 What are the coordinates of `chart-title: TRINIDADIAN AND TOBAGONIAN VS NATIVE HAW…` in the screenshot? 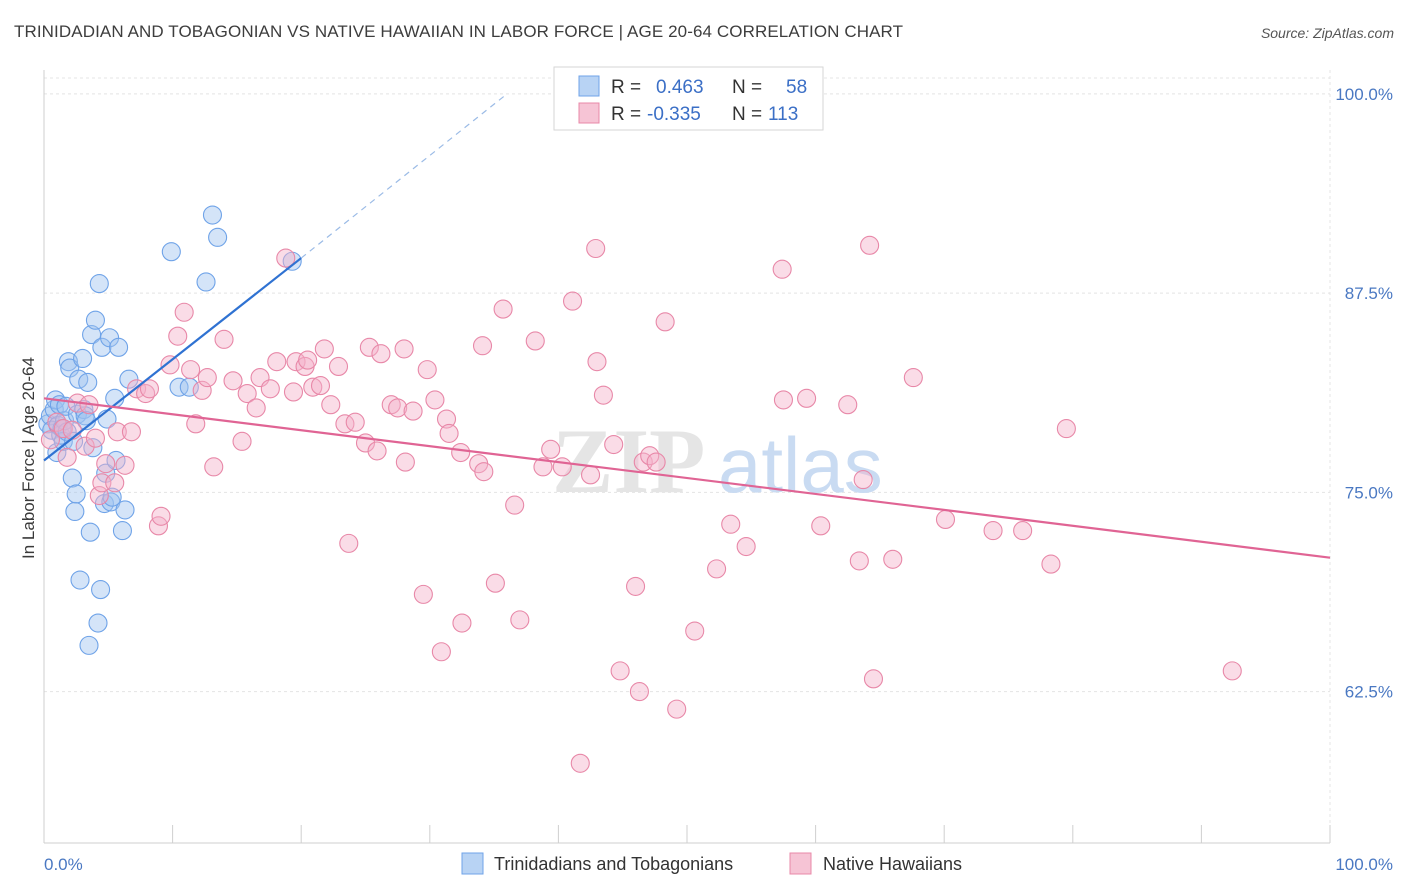 It's located at (459, 31).